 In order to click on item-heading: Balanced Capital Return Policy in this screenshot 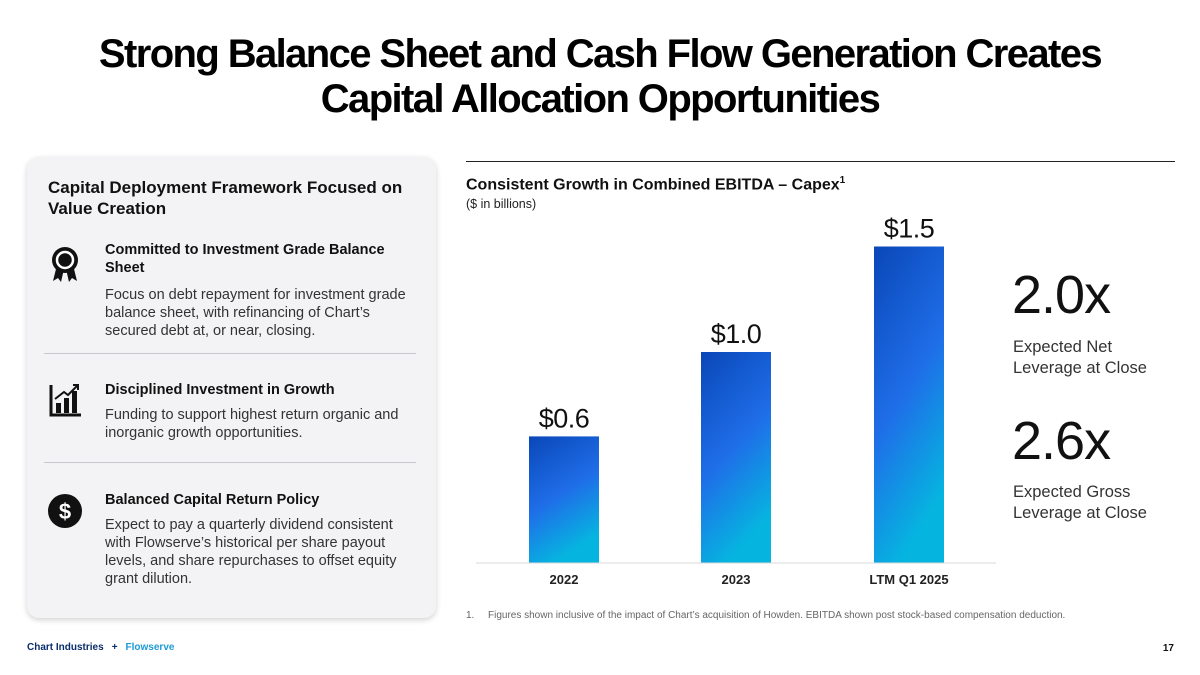, I will do `click(212, 500)`.